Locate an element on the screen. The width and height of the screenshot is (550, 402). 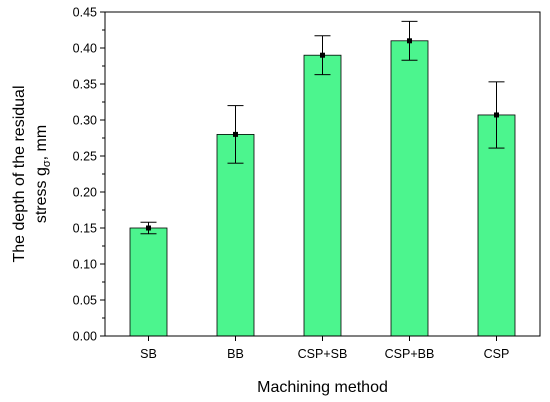
x-tick-label: CSP+BB is located at coordinates (410, 354).